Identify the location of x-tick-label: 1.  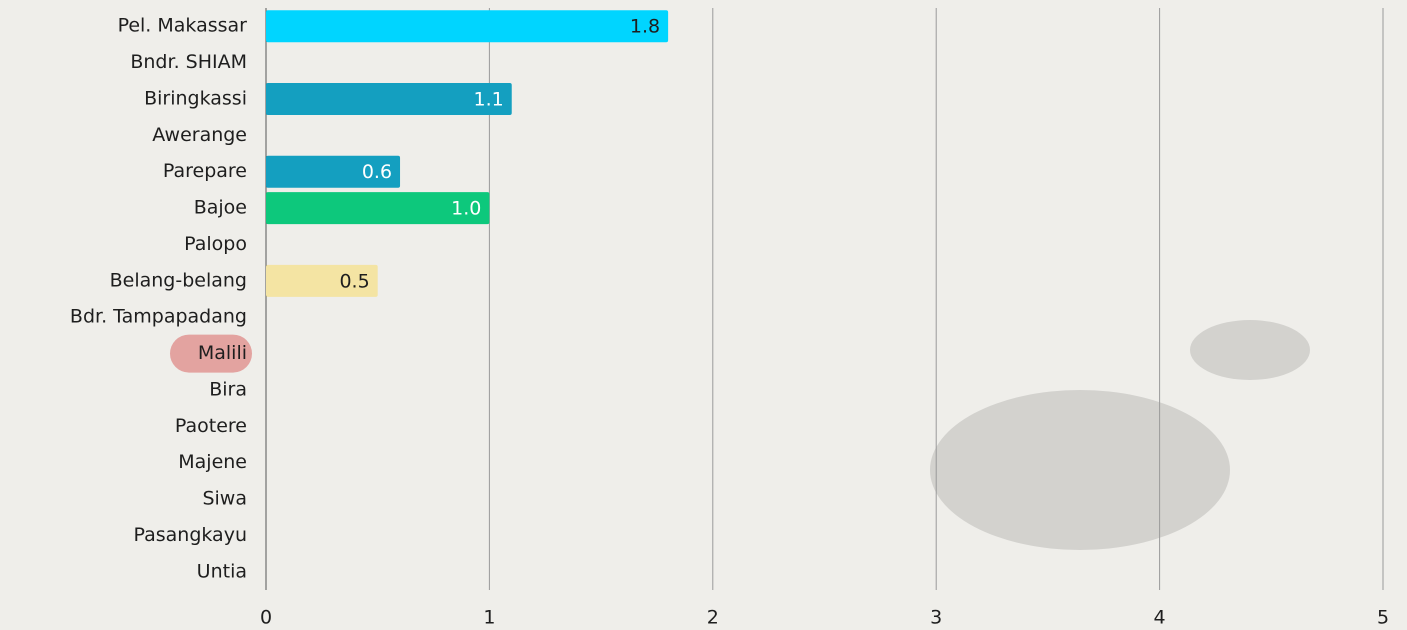
(489, 618).